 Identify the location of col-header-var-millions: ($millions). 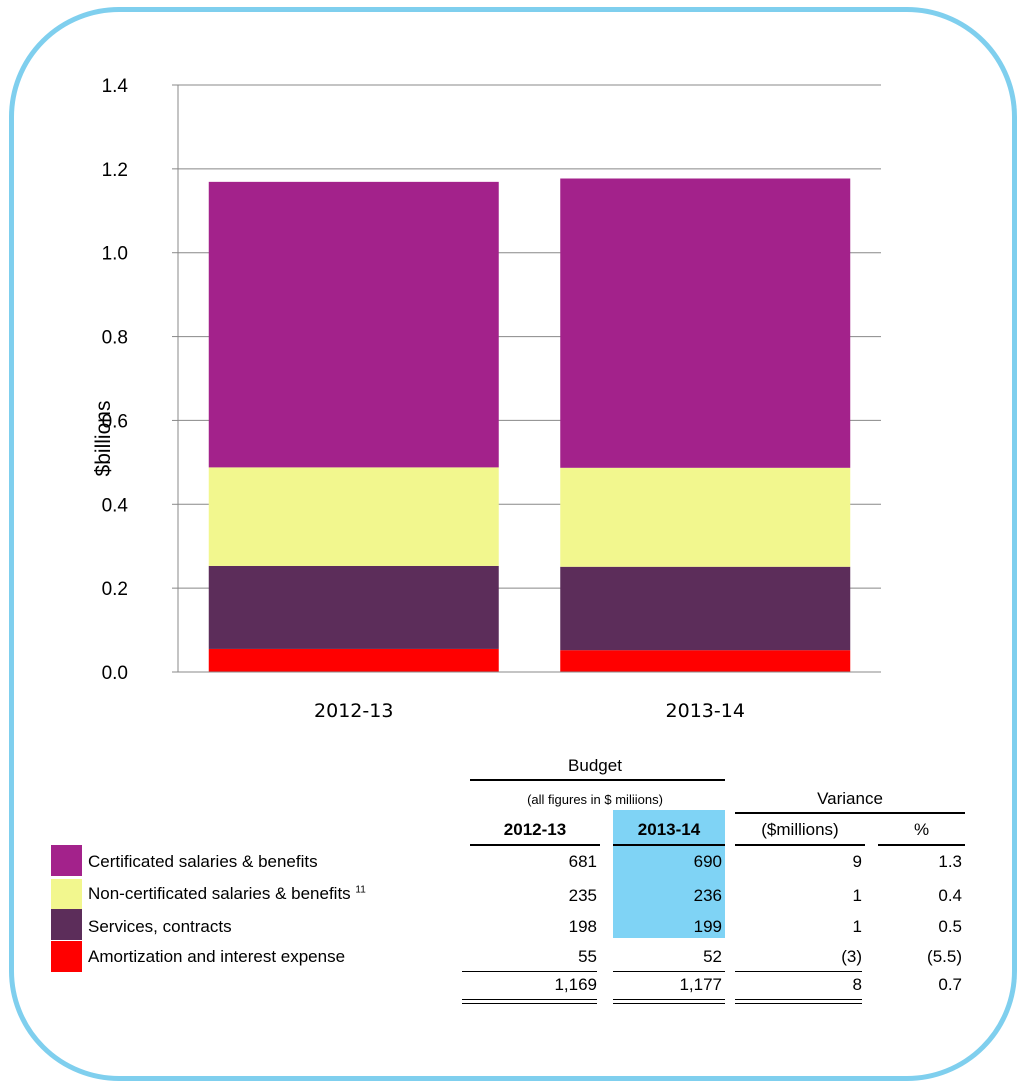
(800, 829).